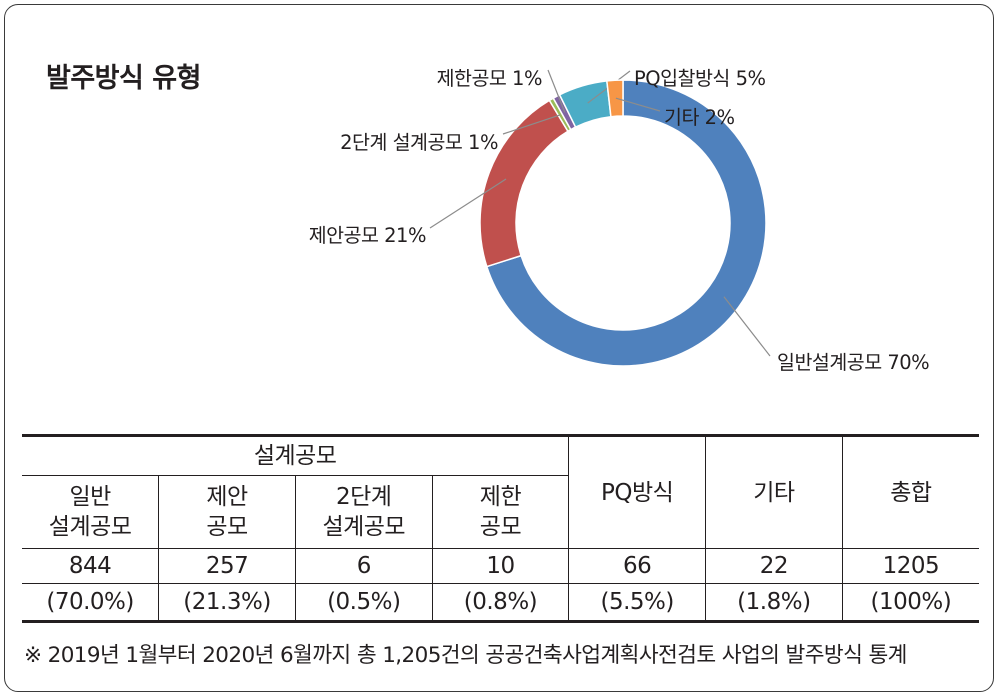  I want to click on table-count-row: 844 257 6 10 66 22 1205, so click(500, 566).